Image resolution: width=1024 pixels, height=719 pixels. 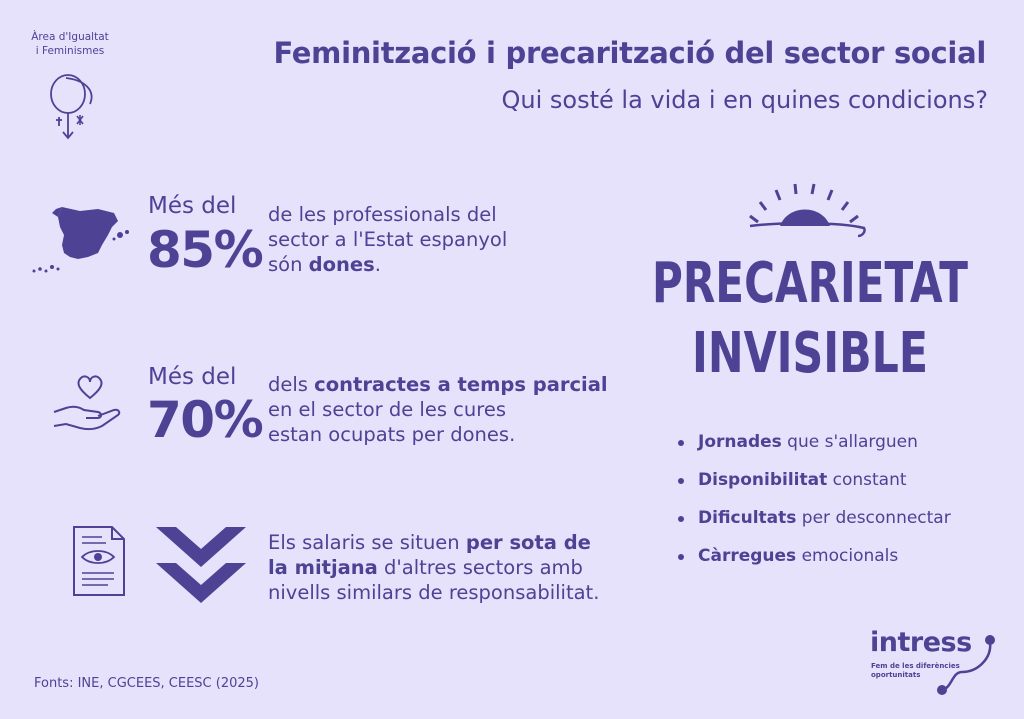 What do you see at coordinates (434, 592) in the screenshot?
I see `stat3-line3: nivells similars de responsabilitat.` at bounding box center [434, 592].